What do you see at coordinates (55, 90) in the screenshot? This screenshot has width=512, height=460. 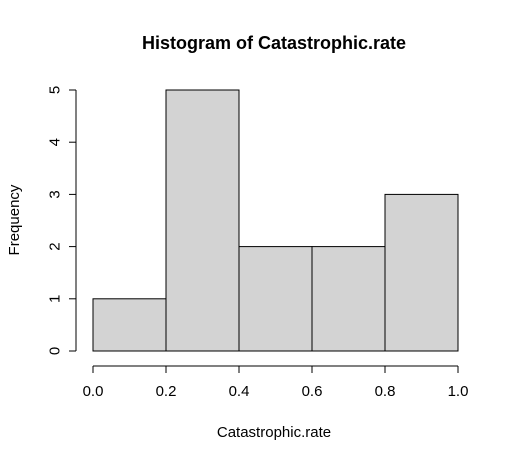 I see `y-tick-label-5: 5` at bounding box center [55, 90].